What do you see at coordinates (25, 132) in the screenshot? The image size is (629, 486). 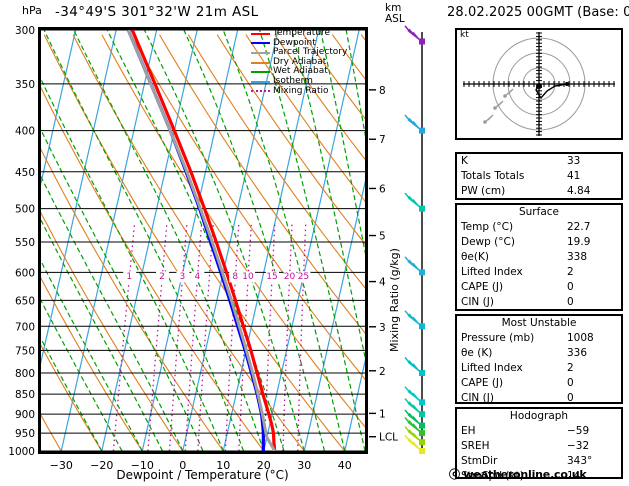 I see `svg-text: 400` at bounding box center [25, 132].